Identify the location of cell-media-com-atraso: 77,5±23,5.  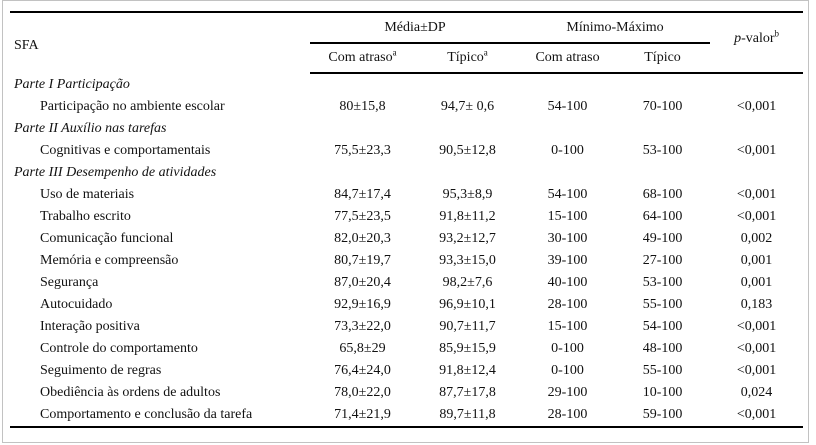
(362, 216).